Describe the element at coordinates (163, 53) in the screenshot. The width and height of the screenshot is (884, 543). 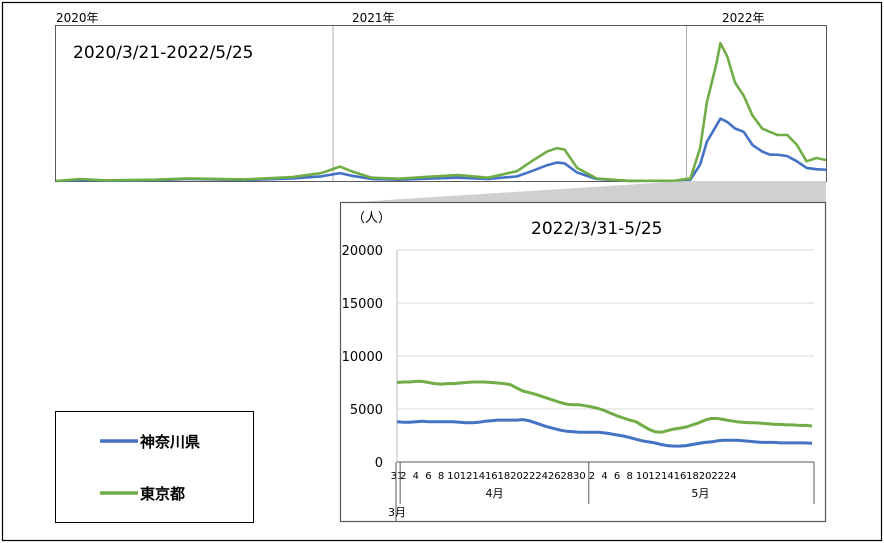
I see `overview-range-label: 2020/3/21-2022/5/25` at that location.